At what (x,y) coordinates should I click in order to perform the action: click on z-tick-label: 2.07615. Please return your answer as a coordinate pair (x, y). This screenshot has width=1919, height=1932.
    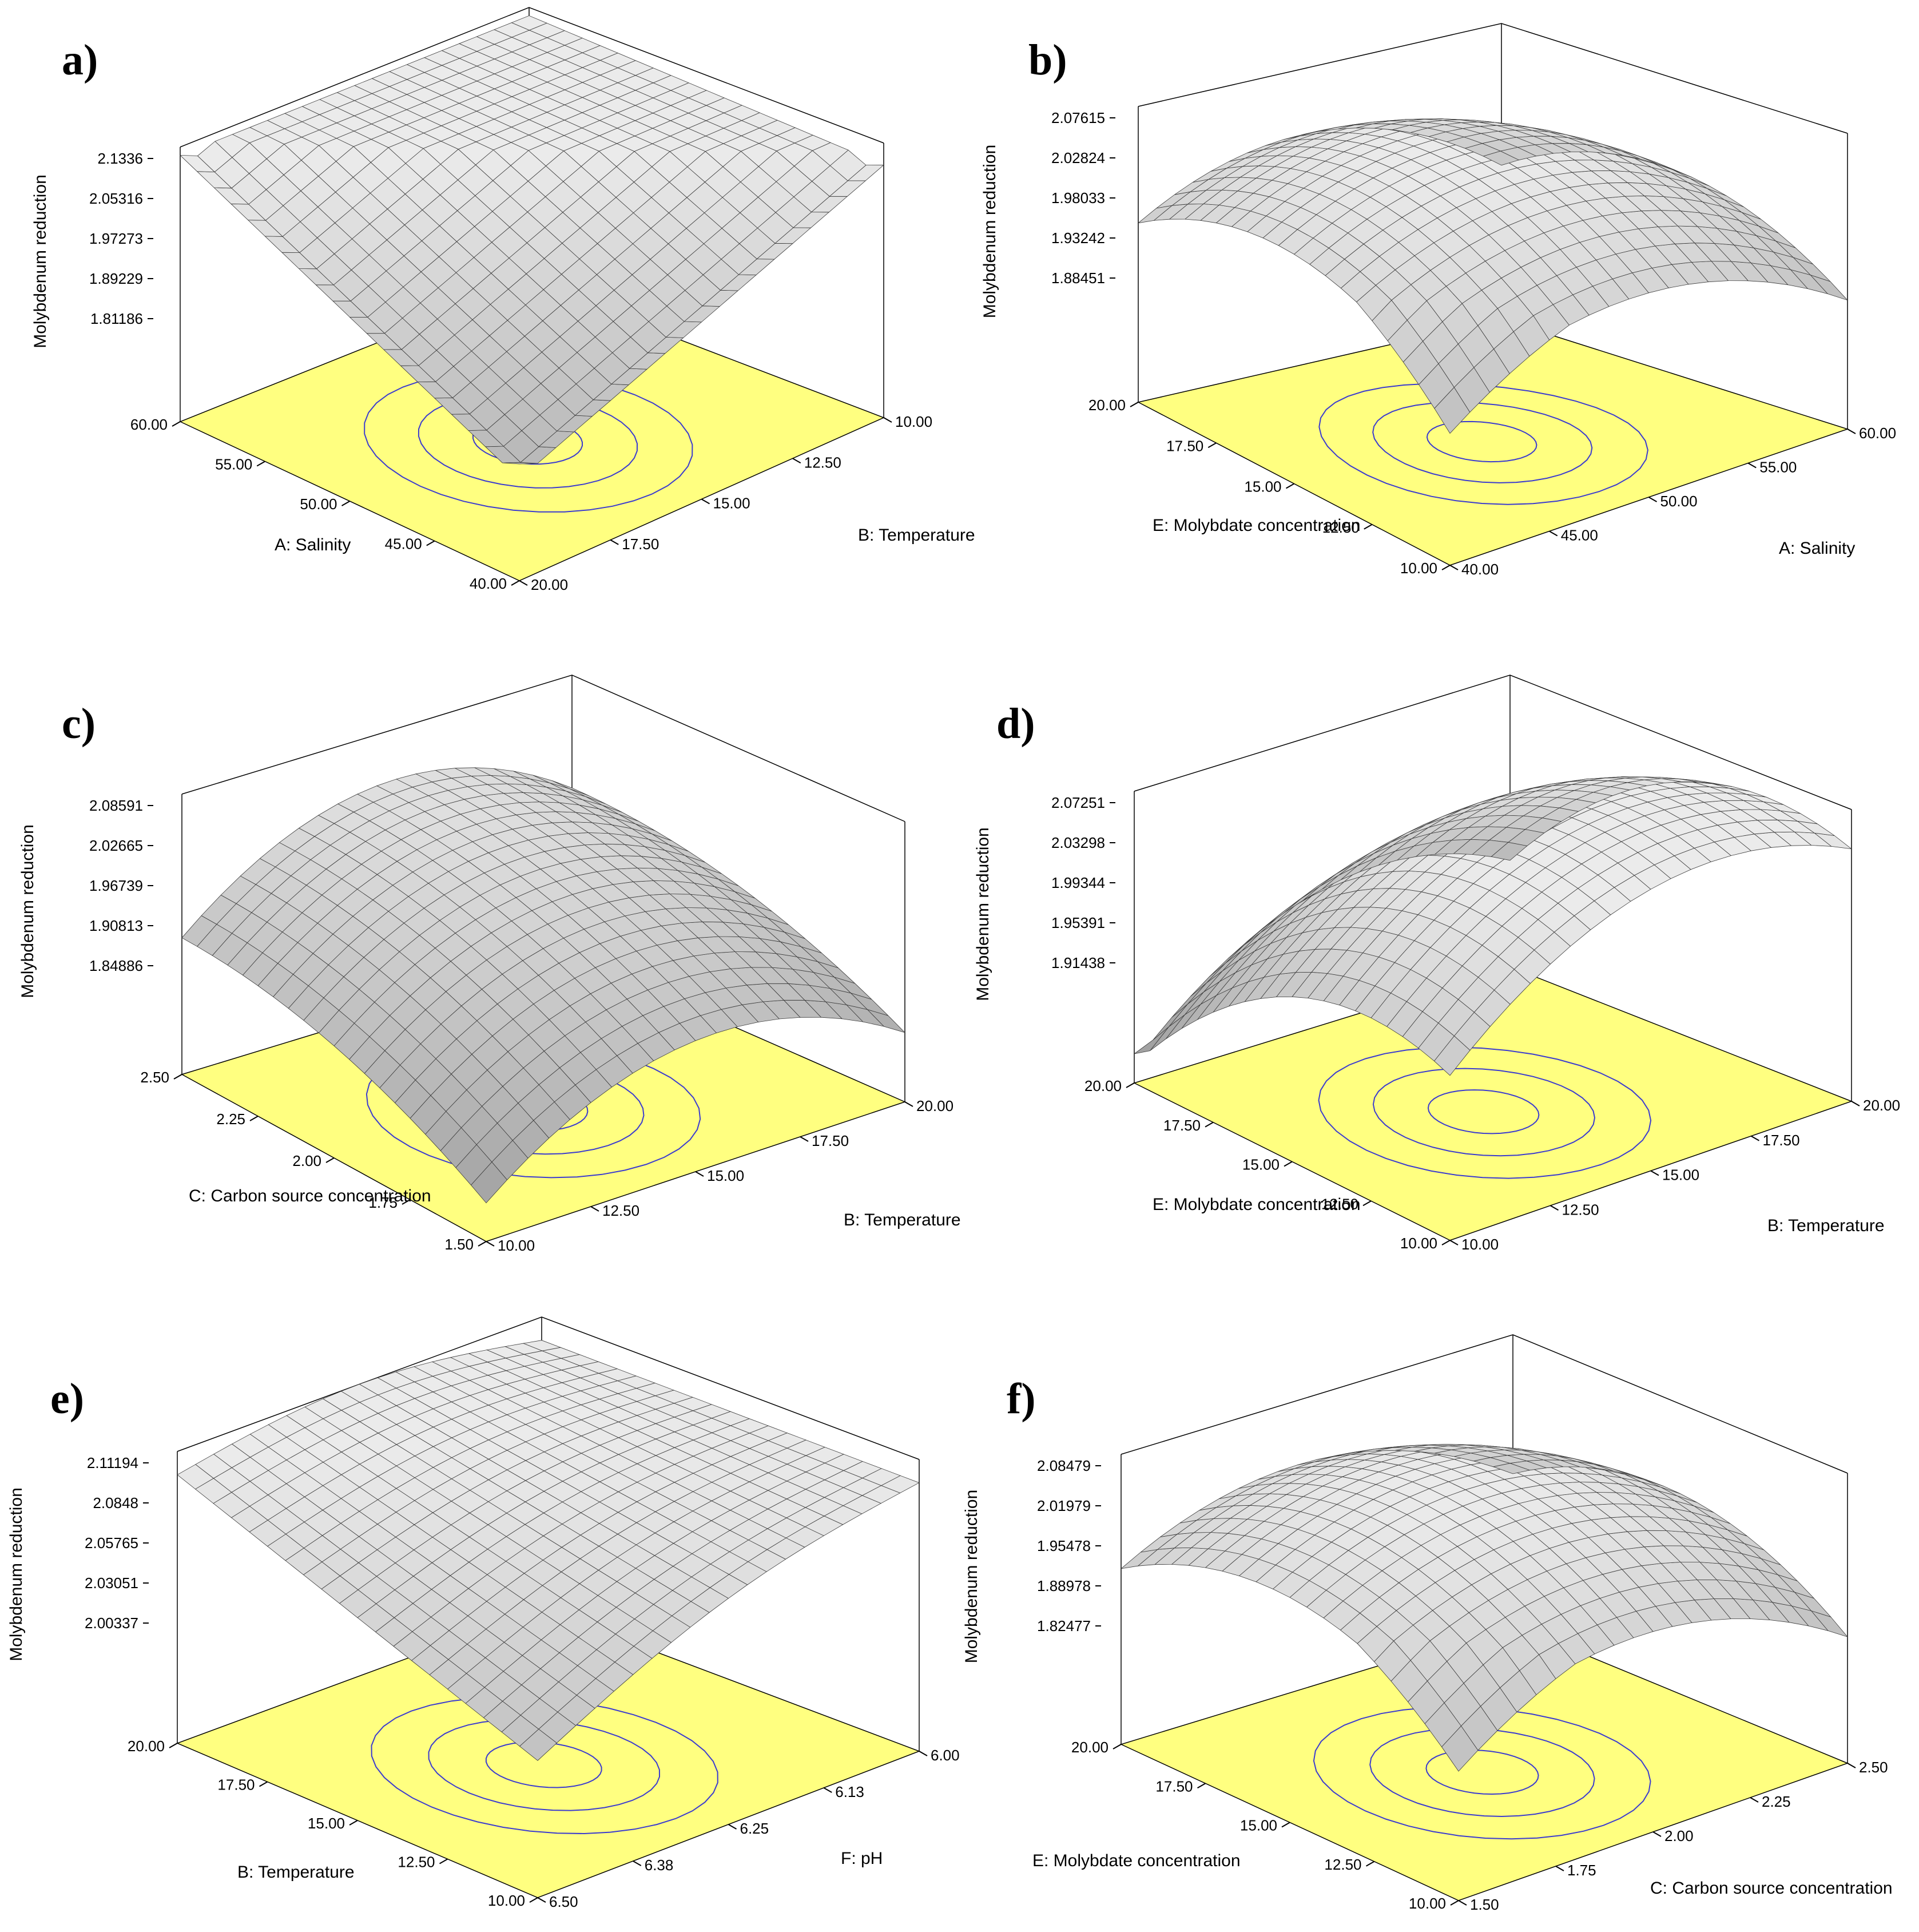
    Looking at the image, I should click on (1078, 117).